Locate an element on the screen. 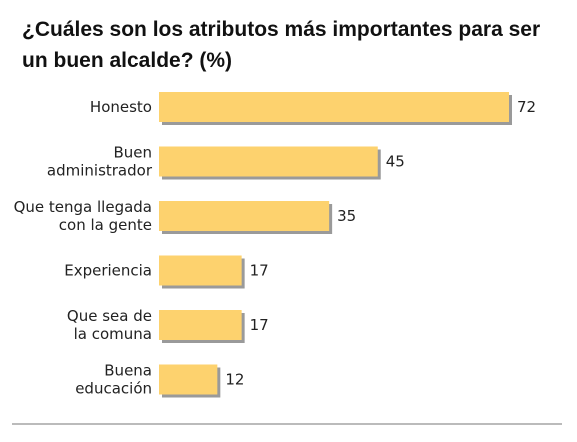 Image resolution: width=577 pixels, height=442 pixels. category-label: Buena educación is located at coordinates (113, 380).